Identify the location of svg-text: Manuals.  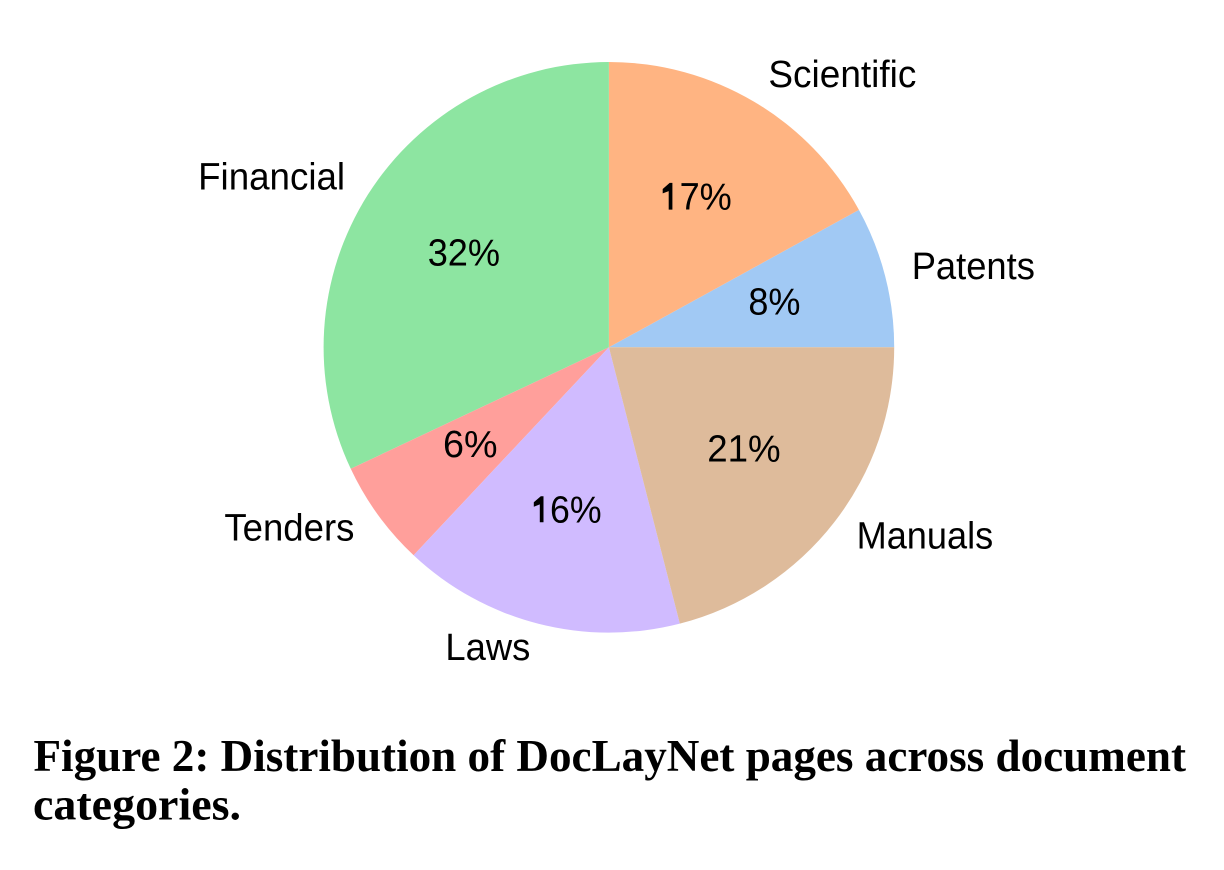
(925, 537).